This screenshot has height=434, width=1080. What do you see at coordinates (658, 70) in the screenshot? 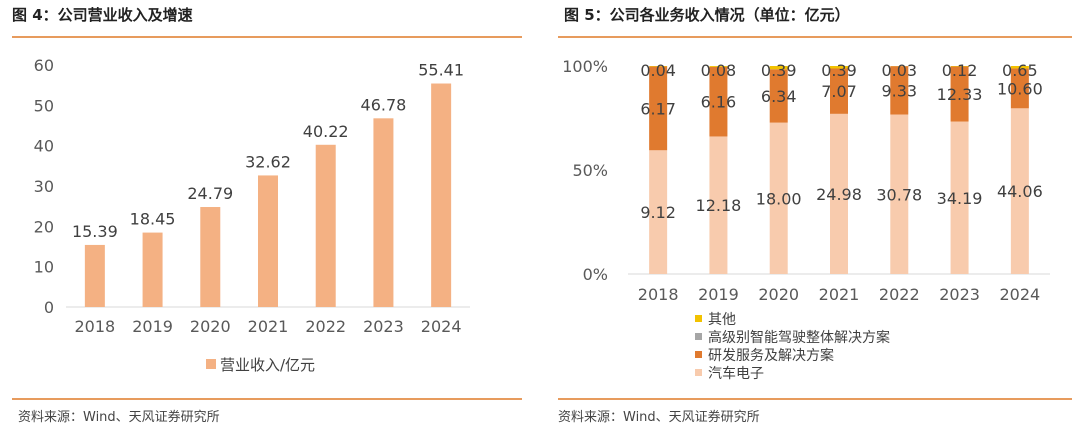
I see `segment-value-label: 0.04` at bounding box center [658, 70].